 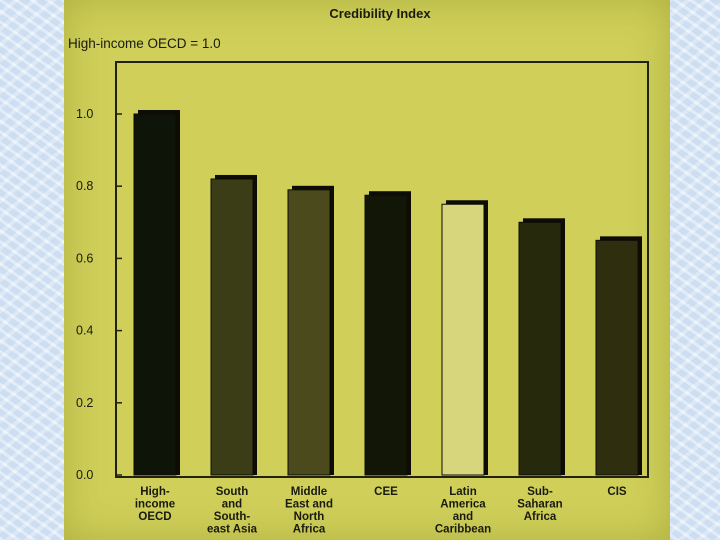 I want to click on x-tick-label: High-income OECD, so click(x=155, y=504).